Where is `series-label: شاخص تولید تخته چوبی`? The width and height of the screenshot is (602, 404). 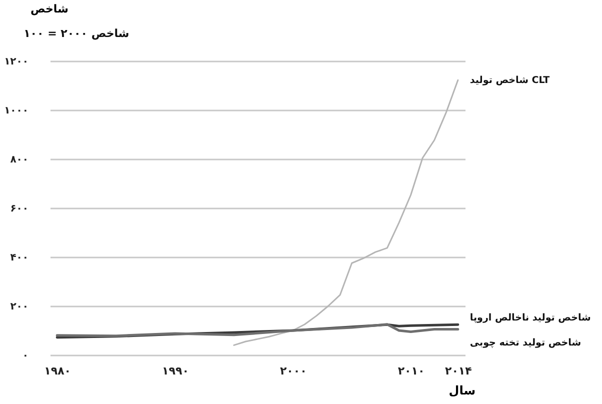
series-label: شاخص تولید تخته چوبی is located at coordinates (526, 342).